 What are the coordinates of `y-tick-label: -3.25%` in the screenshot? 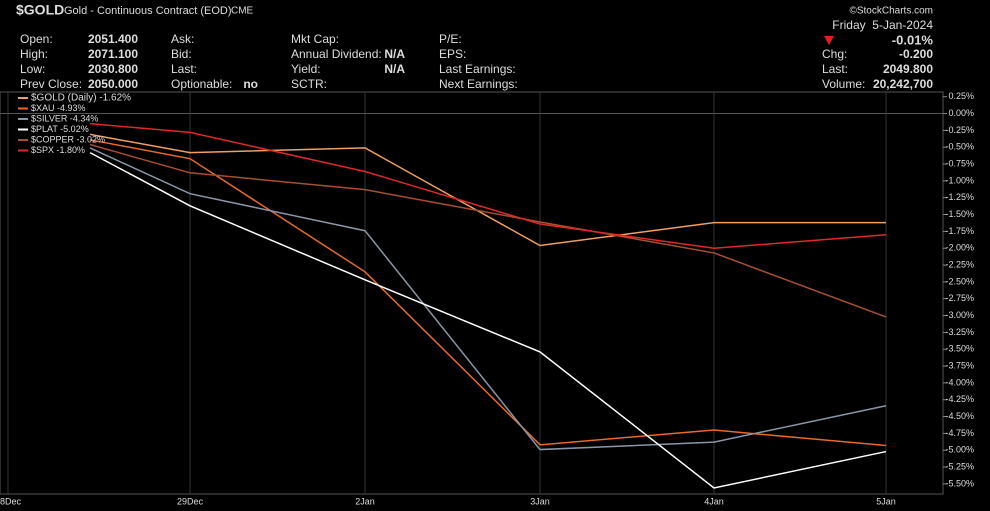 It's located at (959, 332).